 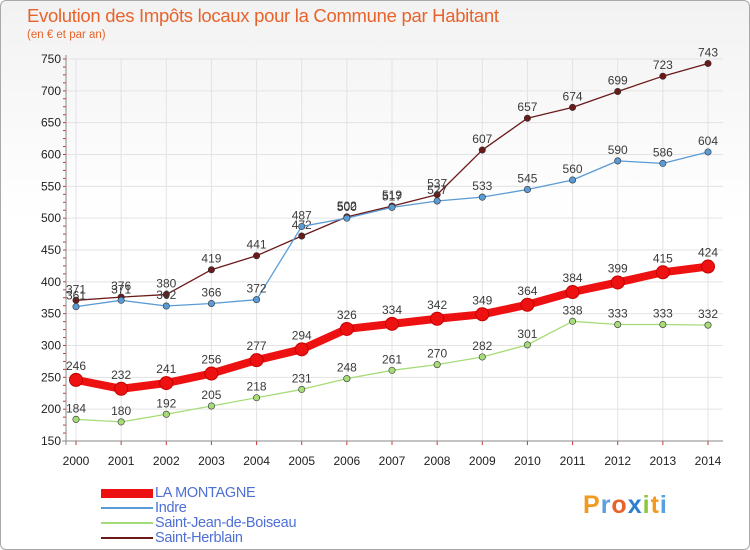 I want to click on data-label: 184, so click(x=76, y=408).